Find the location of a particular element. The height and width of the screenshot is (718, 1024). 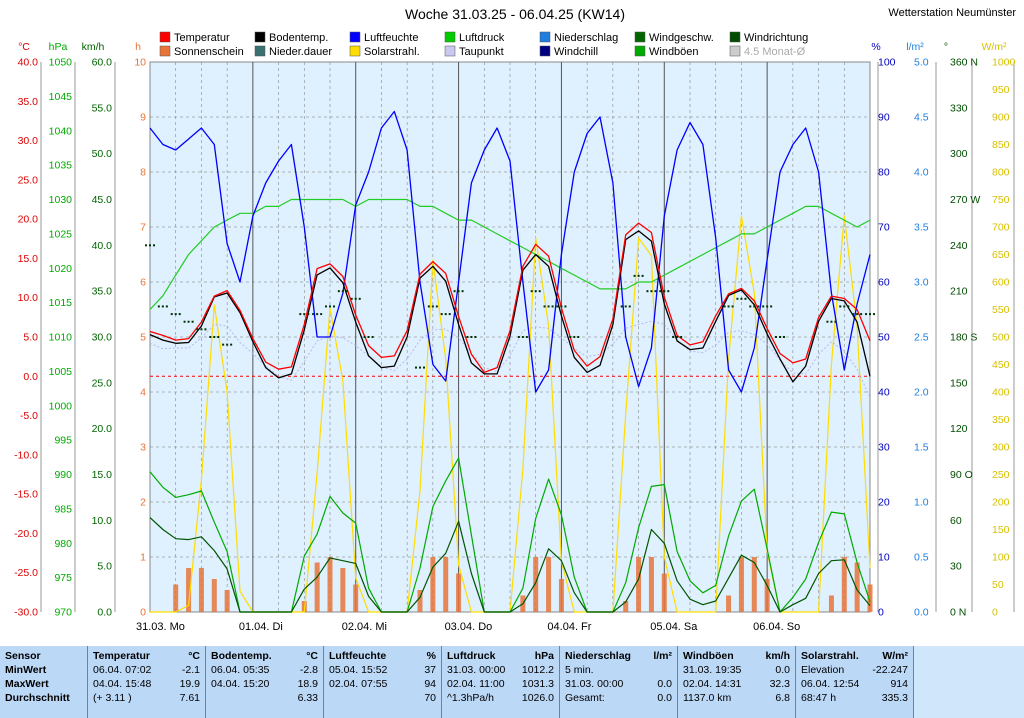

stats-unit: l/m² is located at coordinates (662, 656).